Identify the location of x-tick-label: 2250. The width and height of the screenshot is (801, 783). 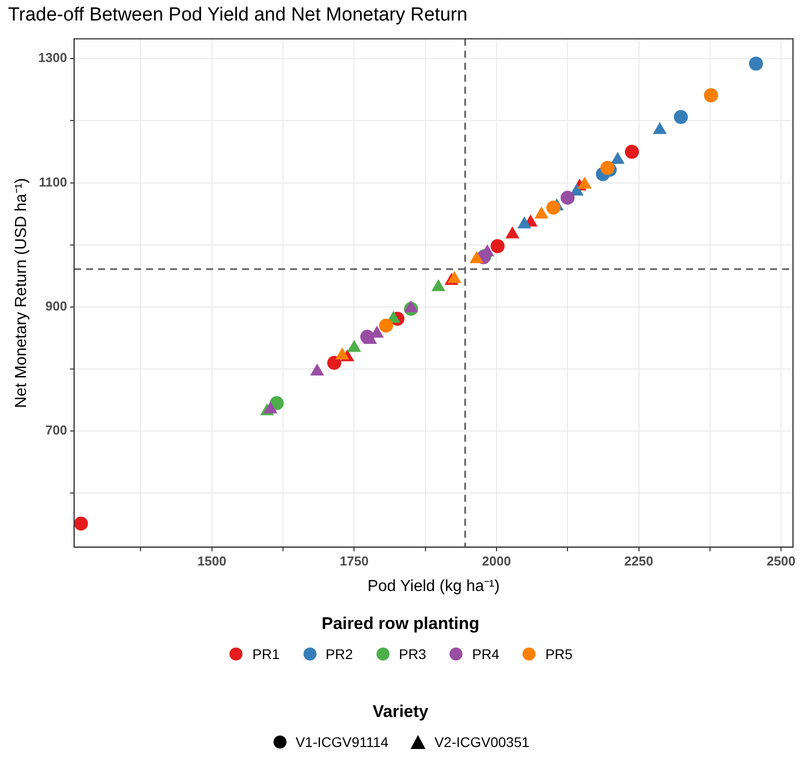
(639, 561).